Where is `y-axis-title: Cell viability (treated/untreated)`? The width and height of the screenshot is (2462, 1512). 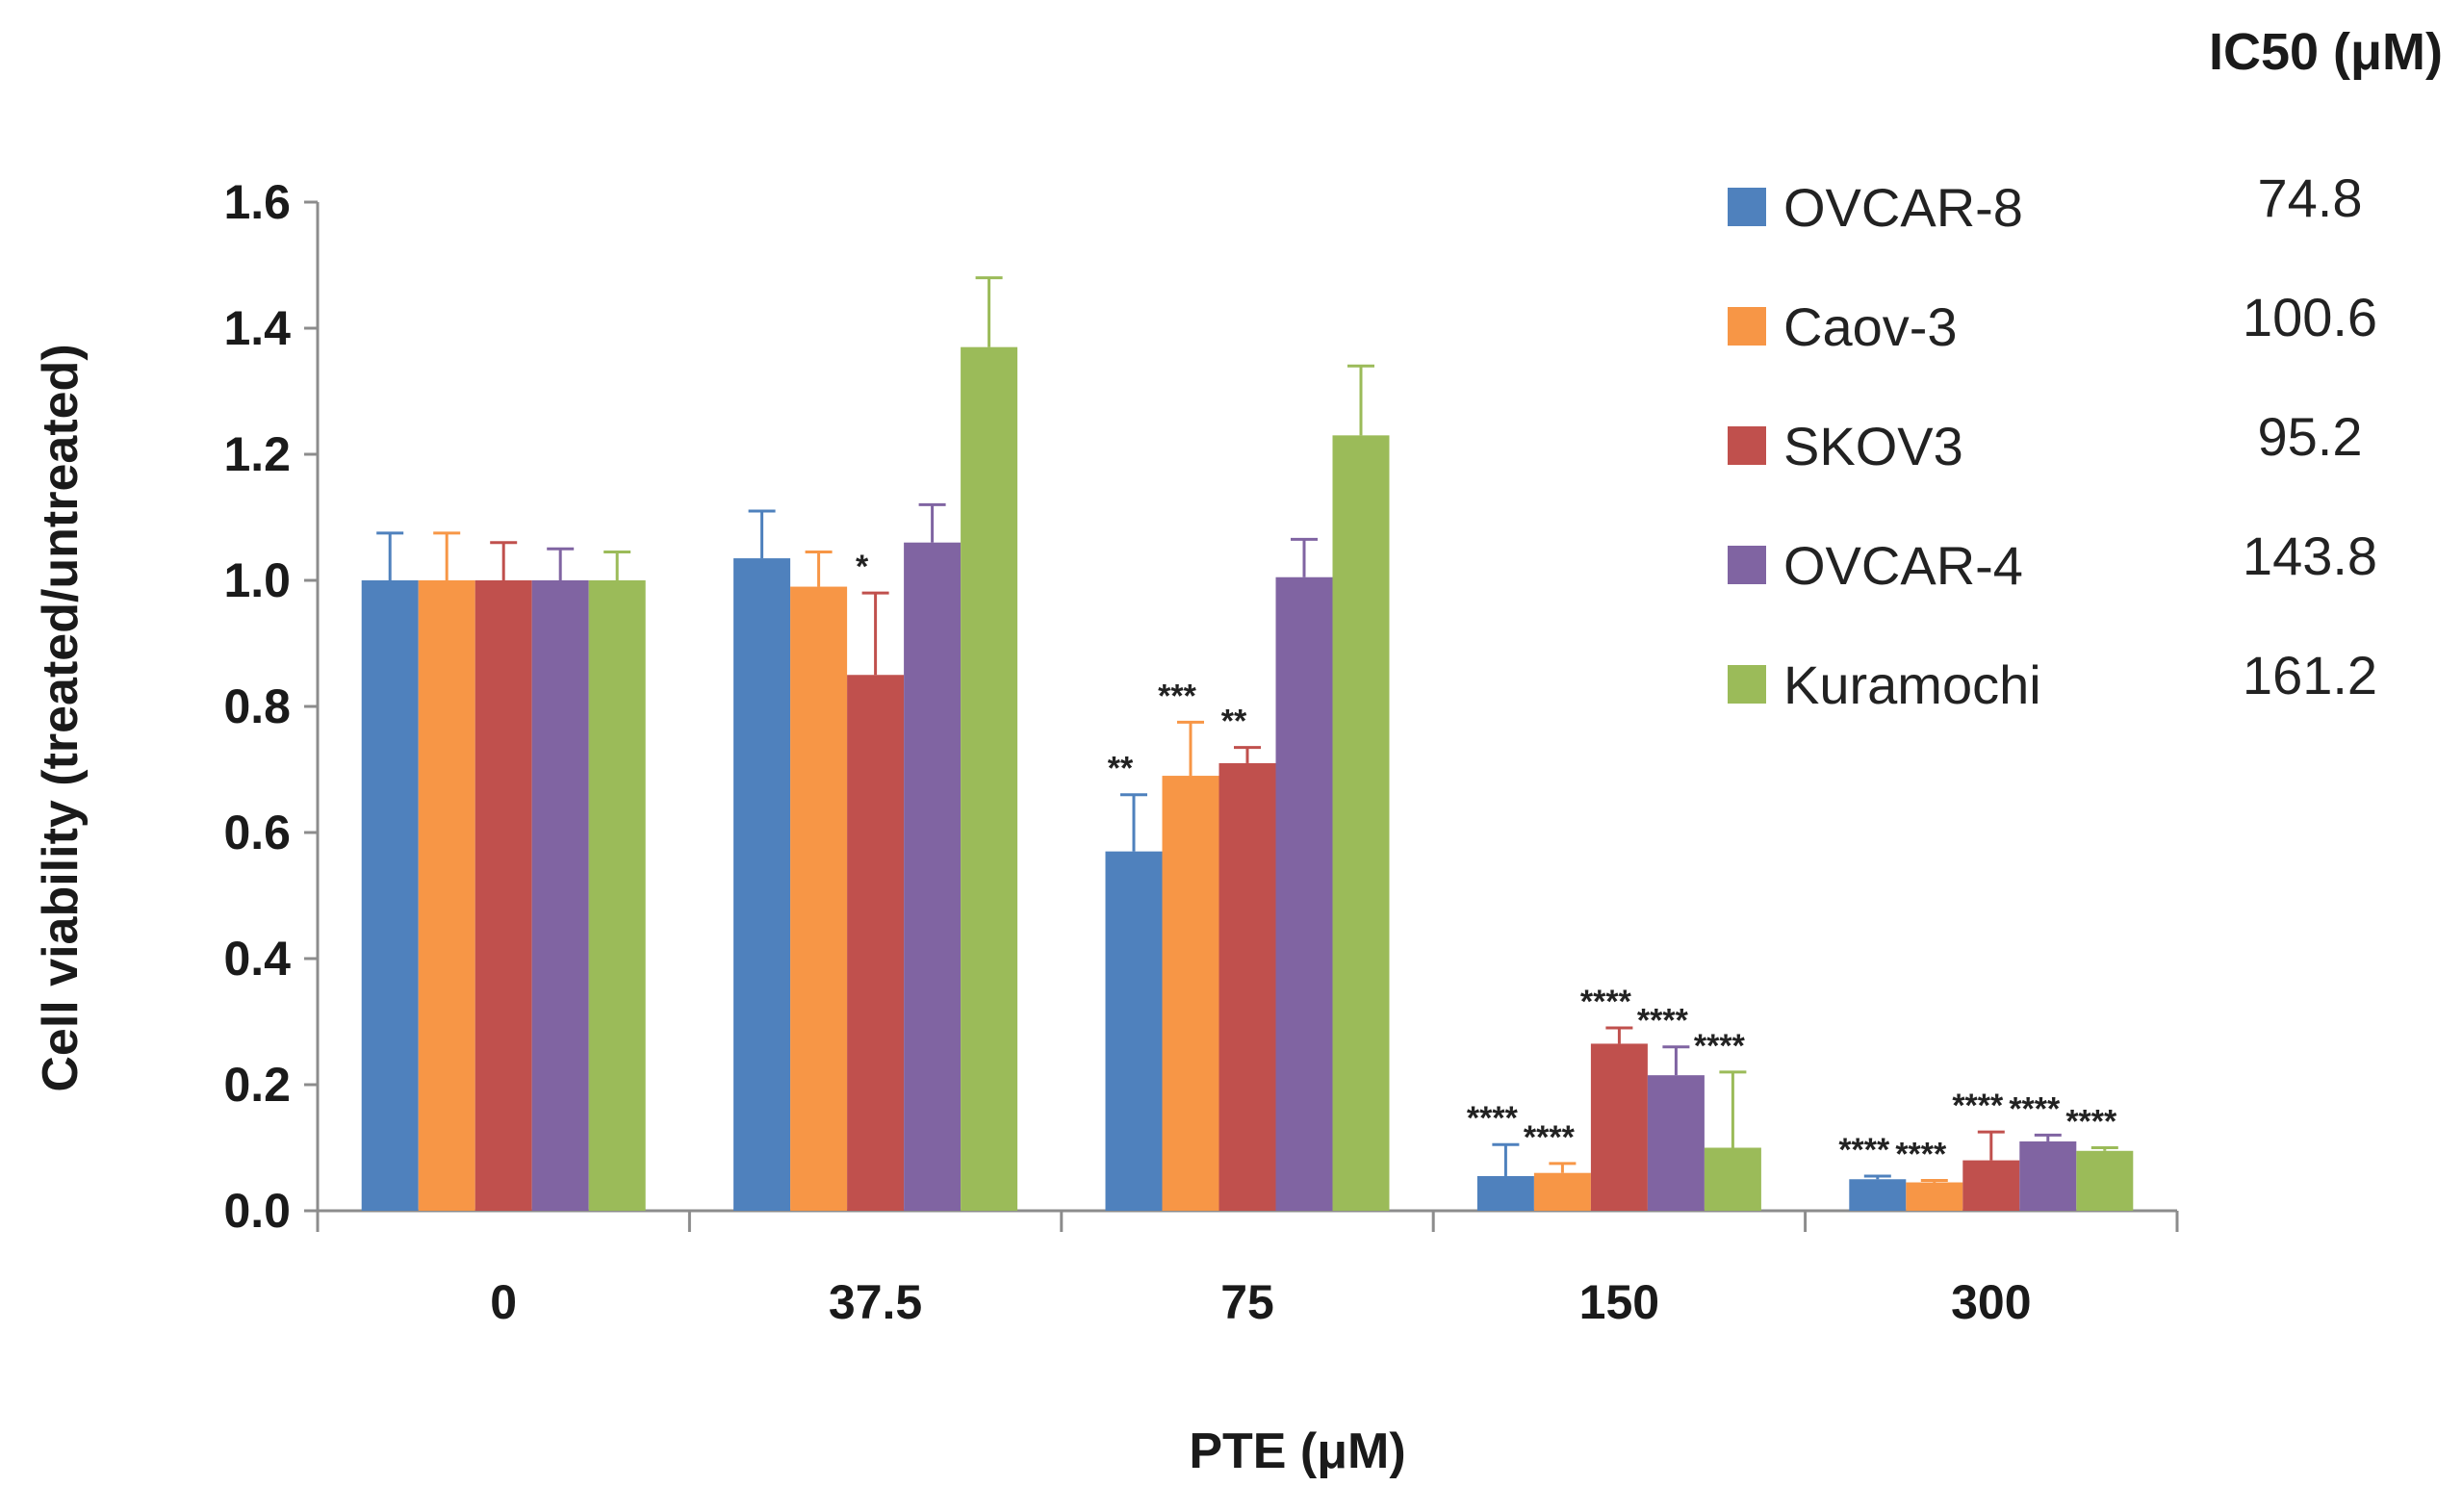
y-axis-title: Cell viability (treated/untreated) is located at coordinates (61, 717).